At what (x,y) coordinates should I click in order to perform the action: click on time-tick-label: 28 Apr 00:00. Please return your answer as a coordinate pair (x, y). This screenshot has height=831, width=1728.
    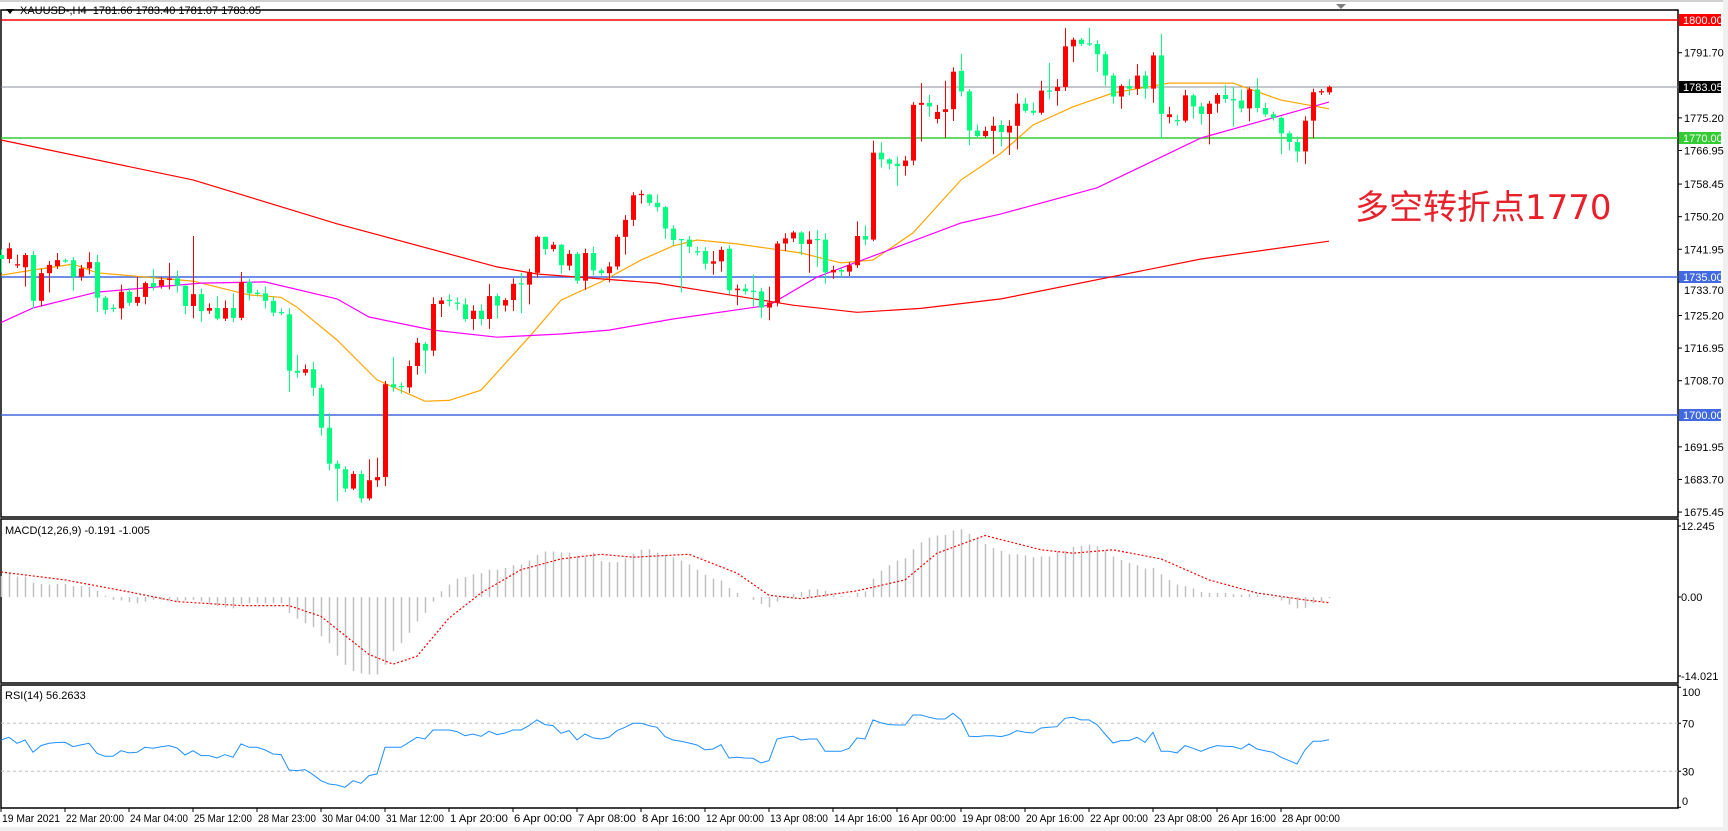
    Looking at the image, I should click on (1311, 819).